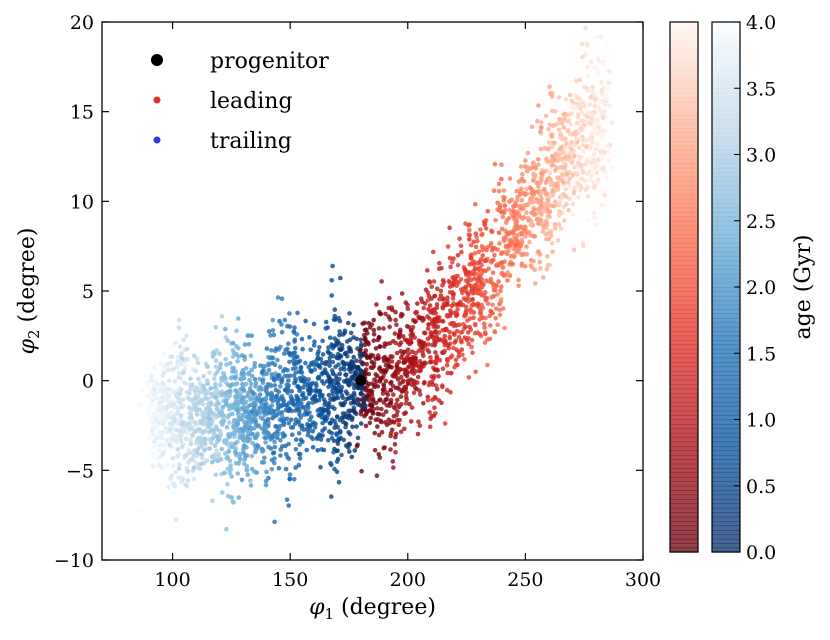 This screenshot has height=640, width=830. What do you see at coordinates (27, 346) in the screenshot?
I see `y-axis-label-symbol: φ` at bounding box center [27, 346].